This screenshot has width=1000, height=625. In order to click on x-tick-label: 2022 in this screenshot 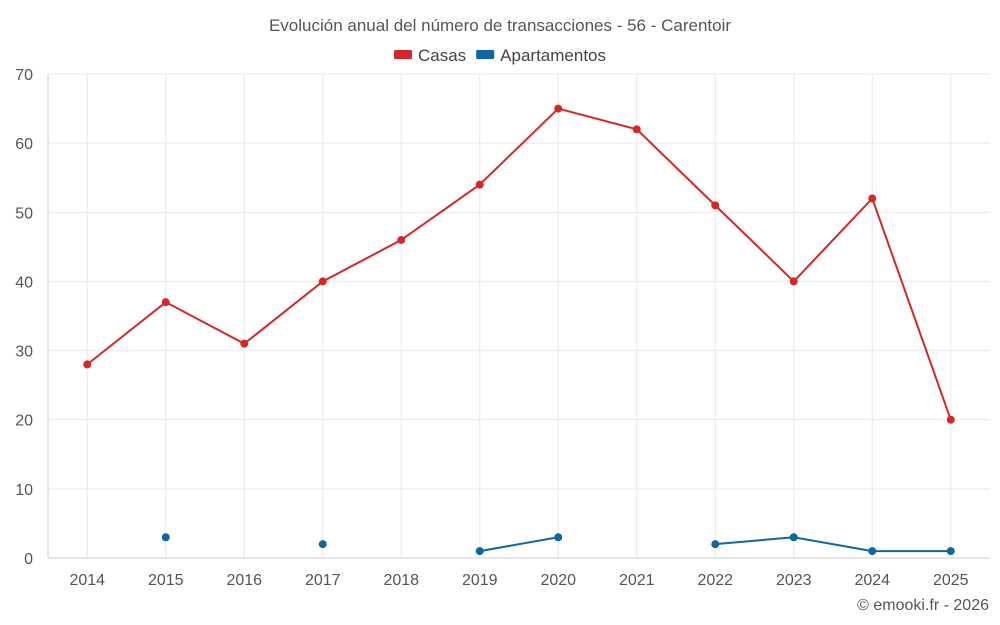, I will do `click(715, 580)`.